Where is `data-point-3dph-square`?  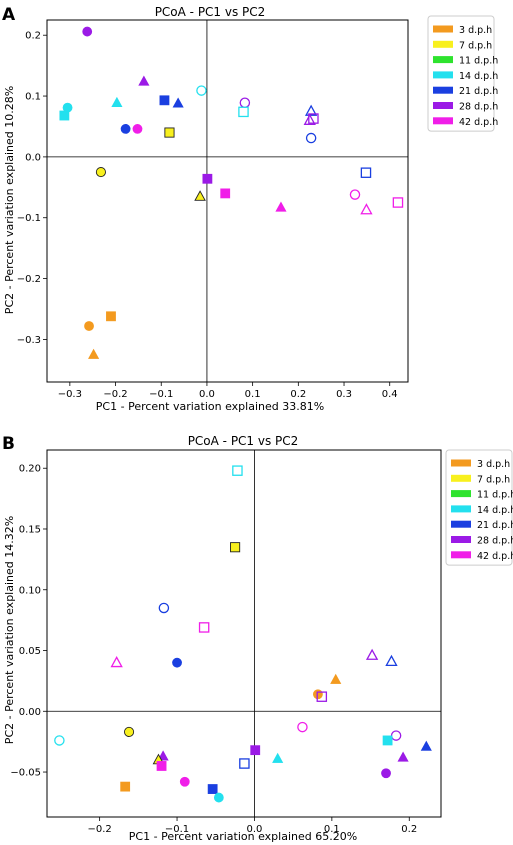
data-point-3dph-square is located at coordinates (125, 786).